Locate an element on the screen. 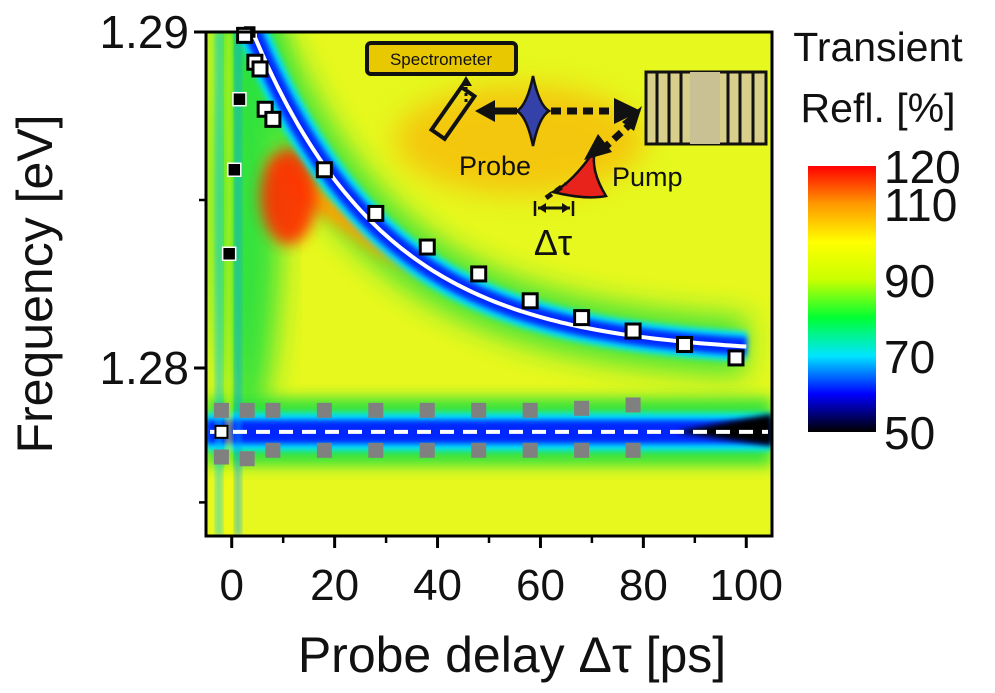 Image resolution: width=995 pixels, height=693 pixels. colorbar-tick-label: 120 is located at coordinates (922, 167).